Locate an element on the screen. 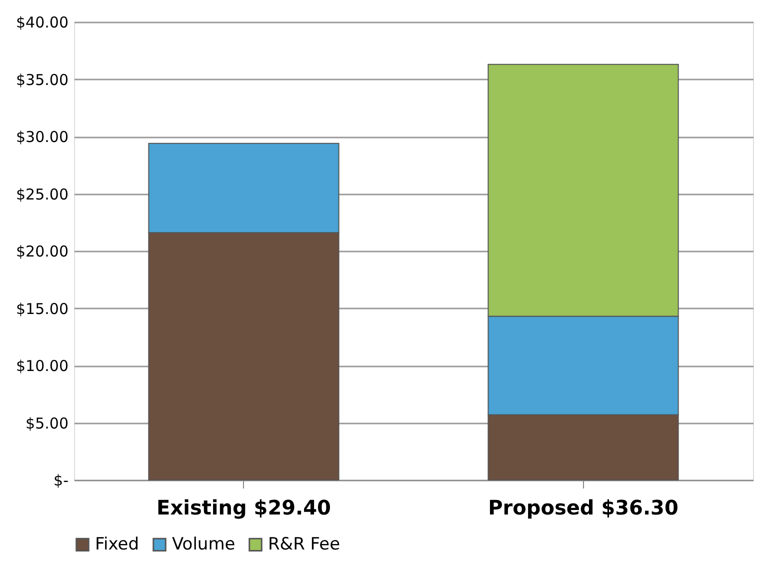 The width and height of the screenshot is (773, 569). legend-label: Volume is located at coordinates (204, 544).